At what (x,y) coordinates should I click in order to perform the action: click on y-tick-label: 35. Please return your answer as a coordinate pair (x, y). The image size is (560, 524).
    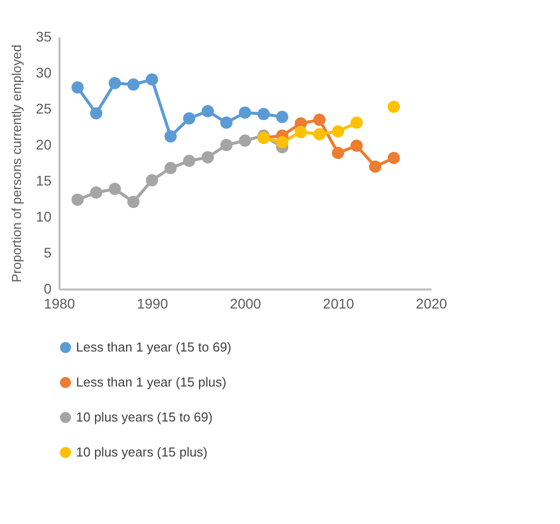
    Looking at the image, I should click on (44, 36).